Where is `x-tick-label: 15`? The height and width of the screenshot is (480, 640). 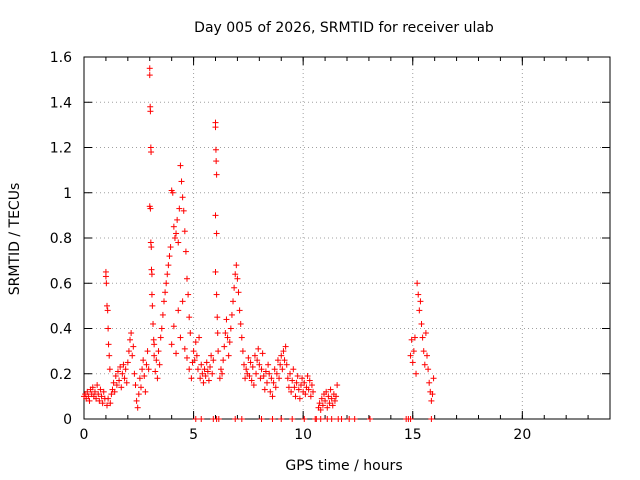 x-tick-label: 15 is located at coordinates (413, 435).